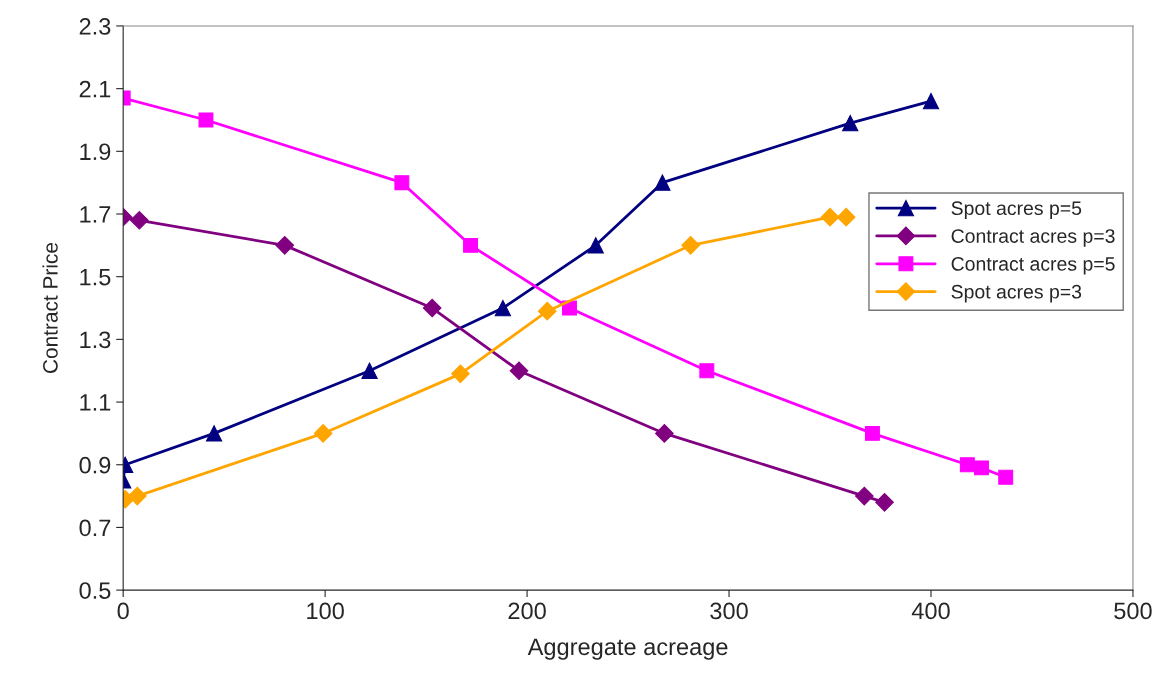  What do you see at coordinates (95, 528) in the screenshot?
I see `y-tick-label: 0.7` at bounding box center [95, 528].